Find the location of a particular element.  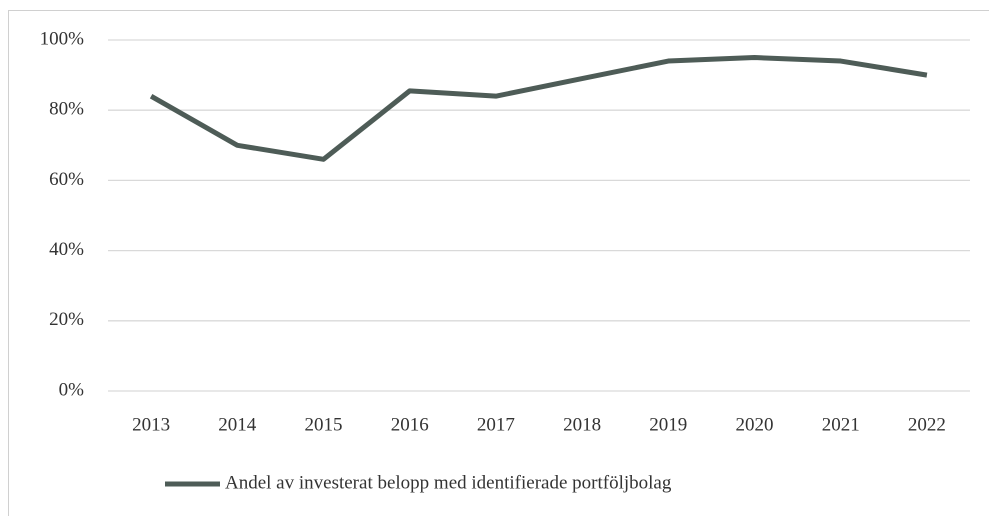

y-tick-label: 60% is located at coordinates (66, 179).